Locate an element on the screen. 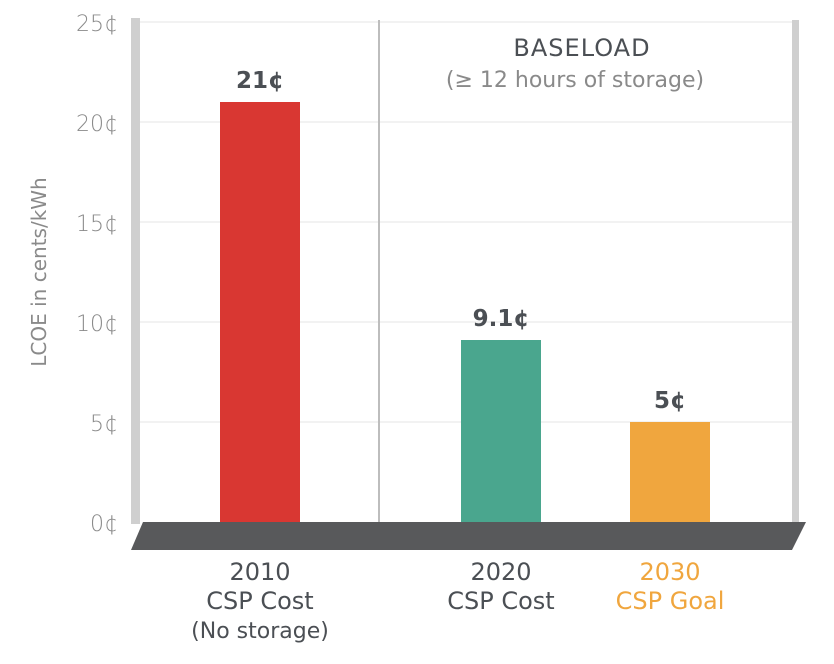  y-tick-label: 20¢ is located at coordinates (97, 124).